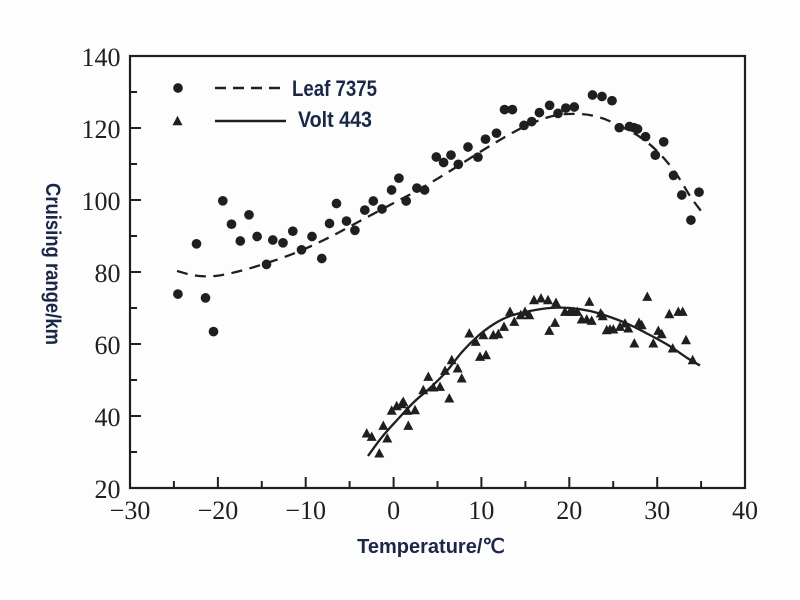 The height and width of the screenshot is (600, 800). I want to click on svg-text: 0, so click(393, 510).